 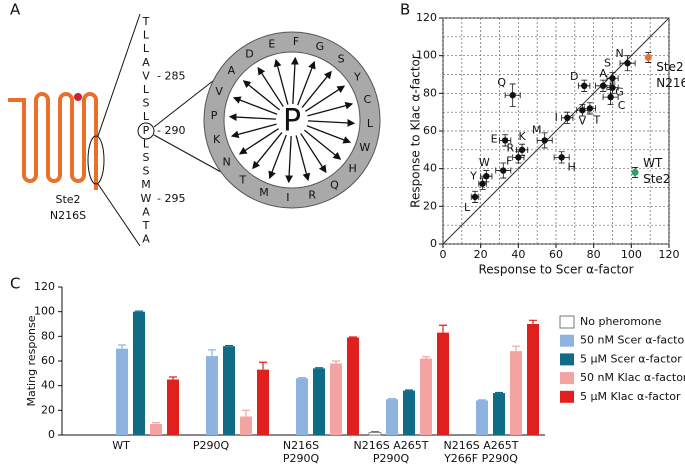 I want to click on point-label: F, so click(x=509, y=161).